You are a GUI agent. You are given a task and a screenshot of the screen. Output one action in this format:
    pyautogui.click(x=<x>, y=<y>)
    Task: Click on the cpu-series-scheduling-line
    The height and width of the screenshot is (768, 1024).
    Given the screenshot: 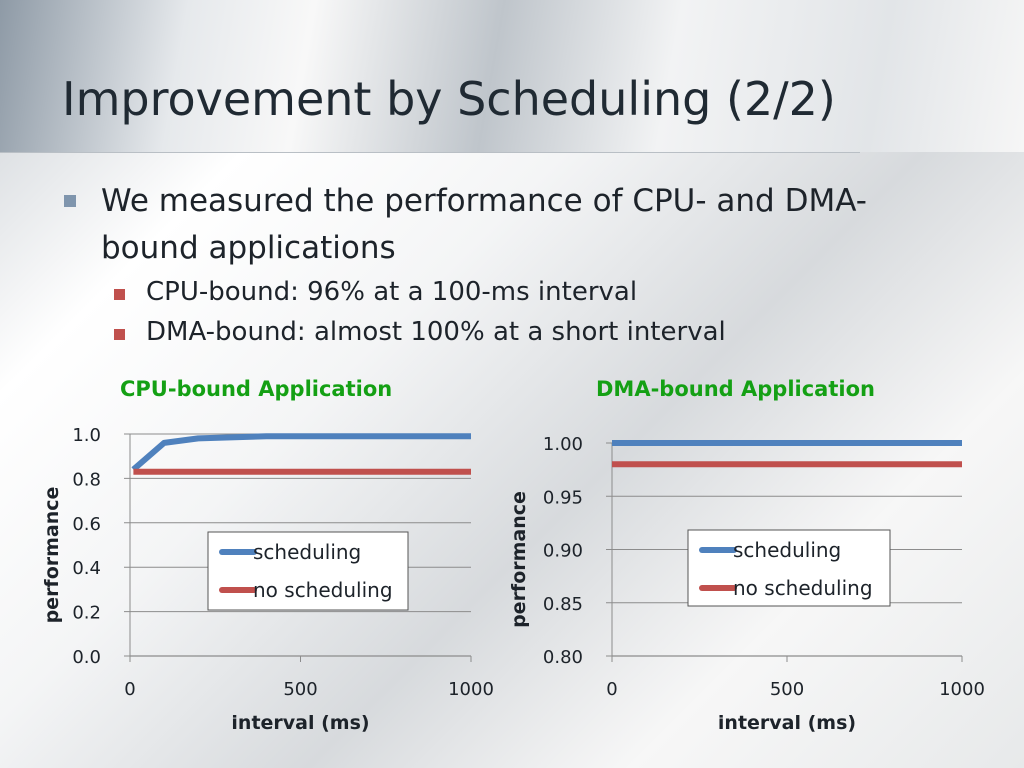 What is the action you would take?
    pyautogui.click(x=301, y=452)
    